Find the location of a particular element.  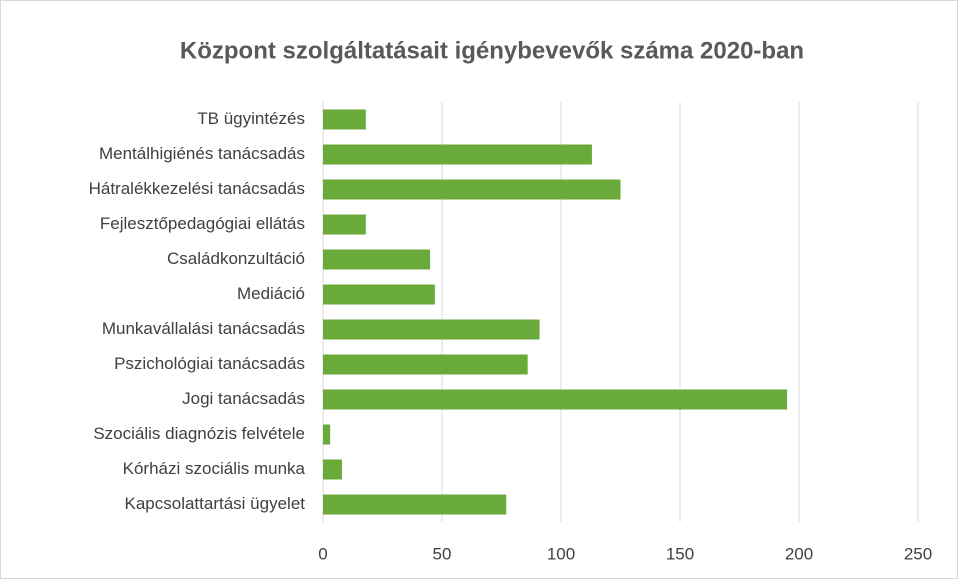

x-tick-label: 50 is located at coordinates (442, 553).